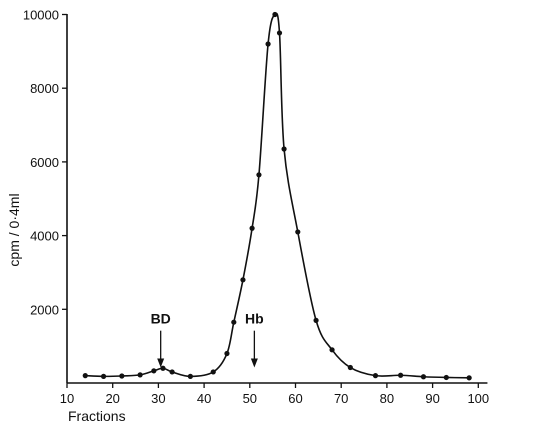 The image size is (537, 426). Describe the element at coordinates (44, 309) in the screenshot. I see `y-tick-label: 2000` at that location.